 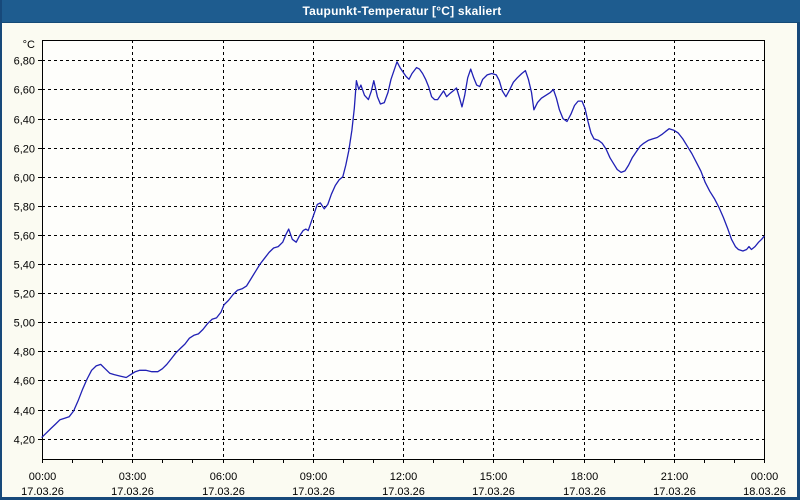 What do you see at coordinates (224, 477) in the screenshot?
I see `x-tick-time-label: 06:00` at bounding box center [224, 477].